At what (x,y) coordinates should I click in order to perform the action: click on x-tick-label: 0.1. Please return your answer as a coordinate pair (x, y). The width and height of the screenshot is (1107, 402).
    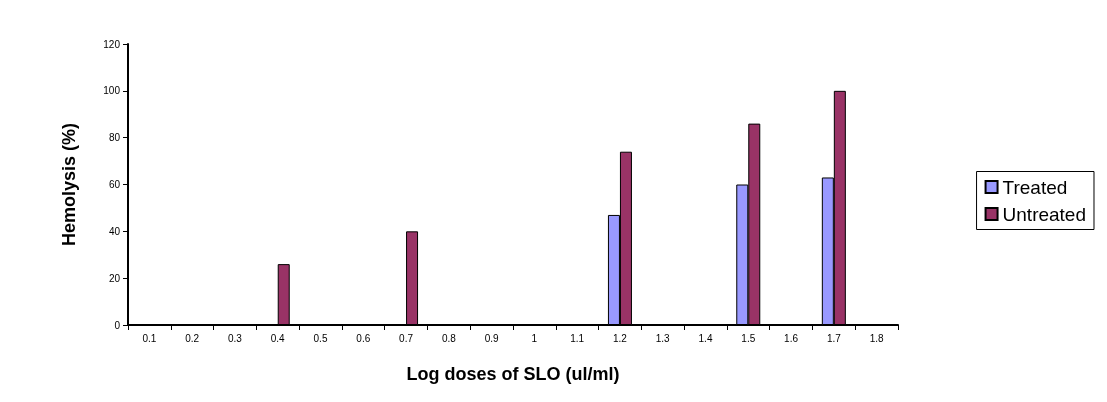
    Looking at the image, I should click on (149, 338).